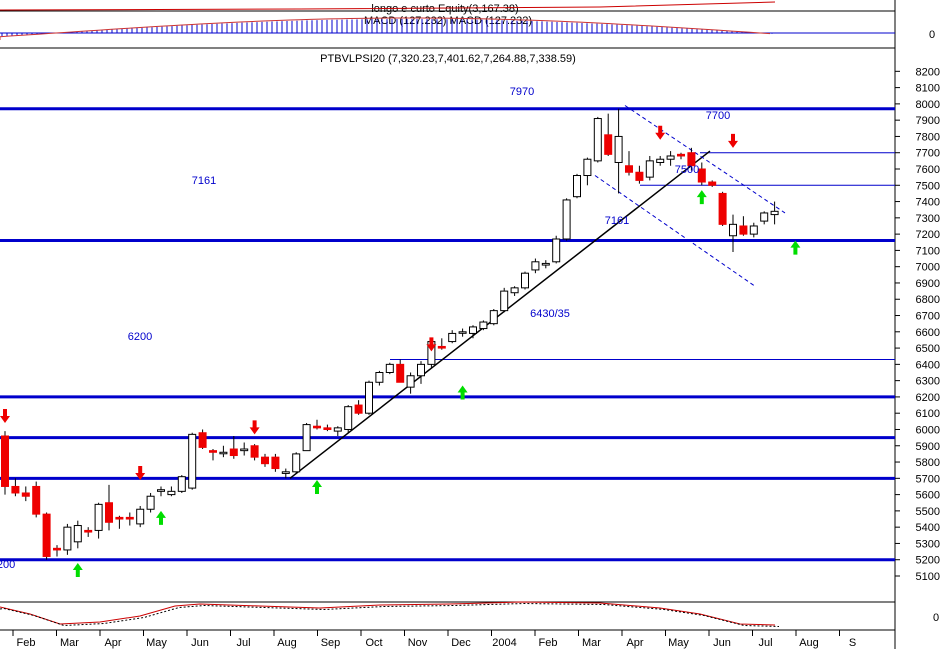  I want to click on x-tick-label: Aug, so click(287, 643).